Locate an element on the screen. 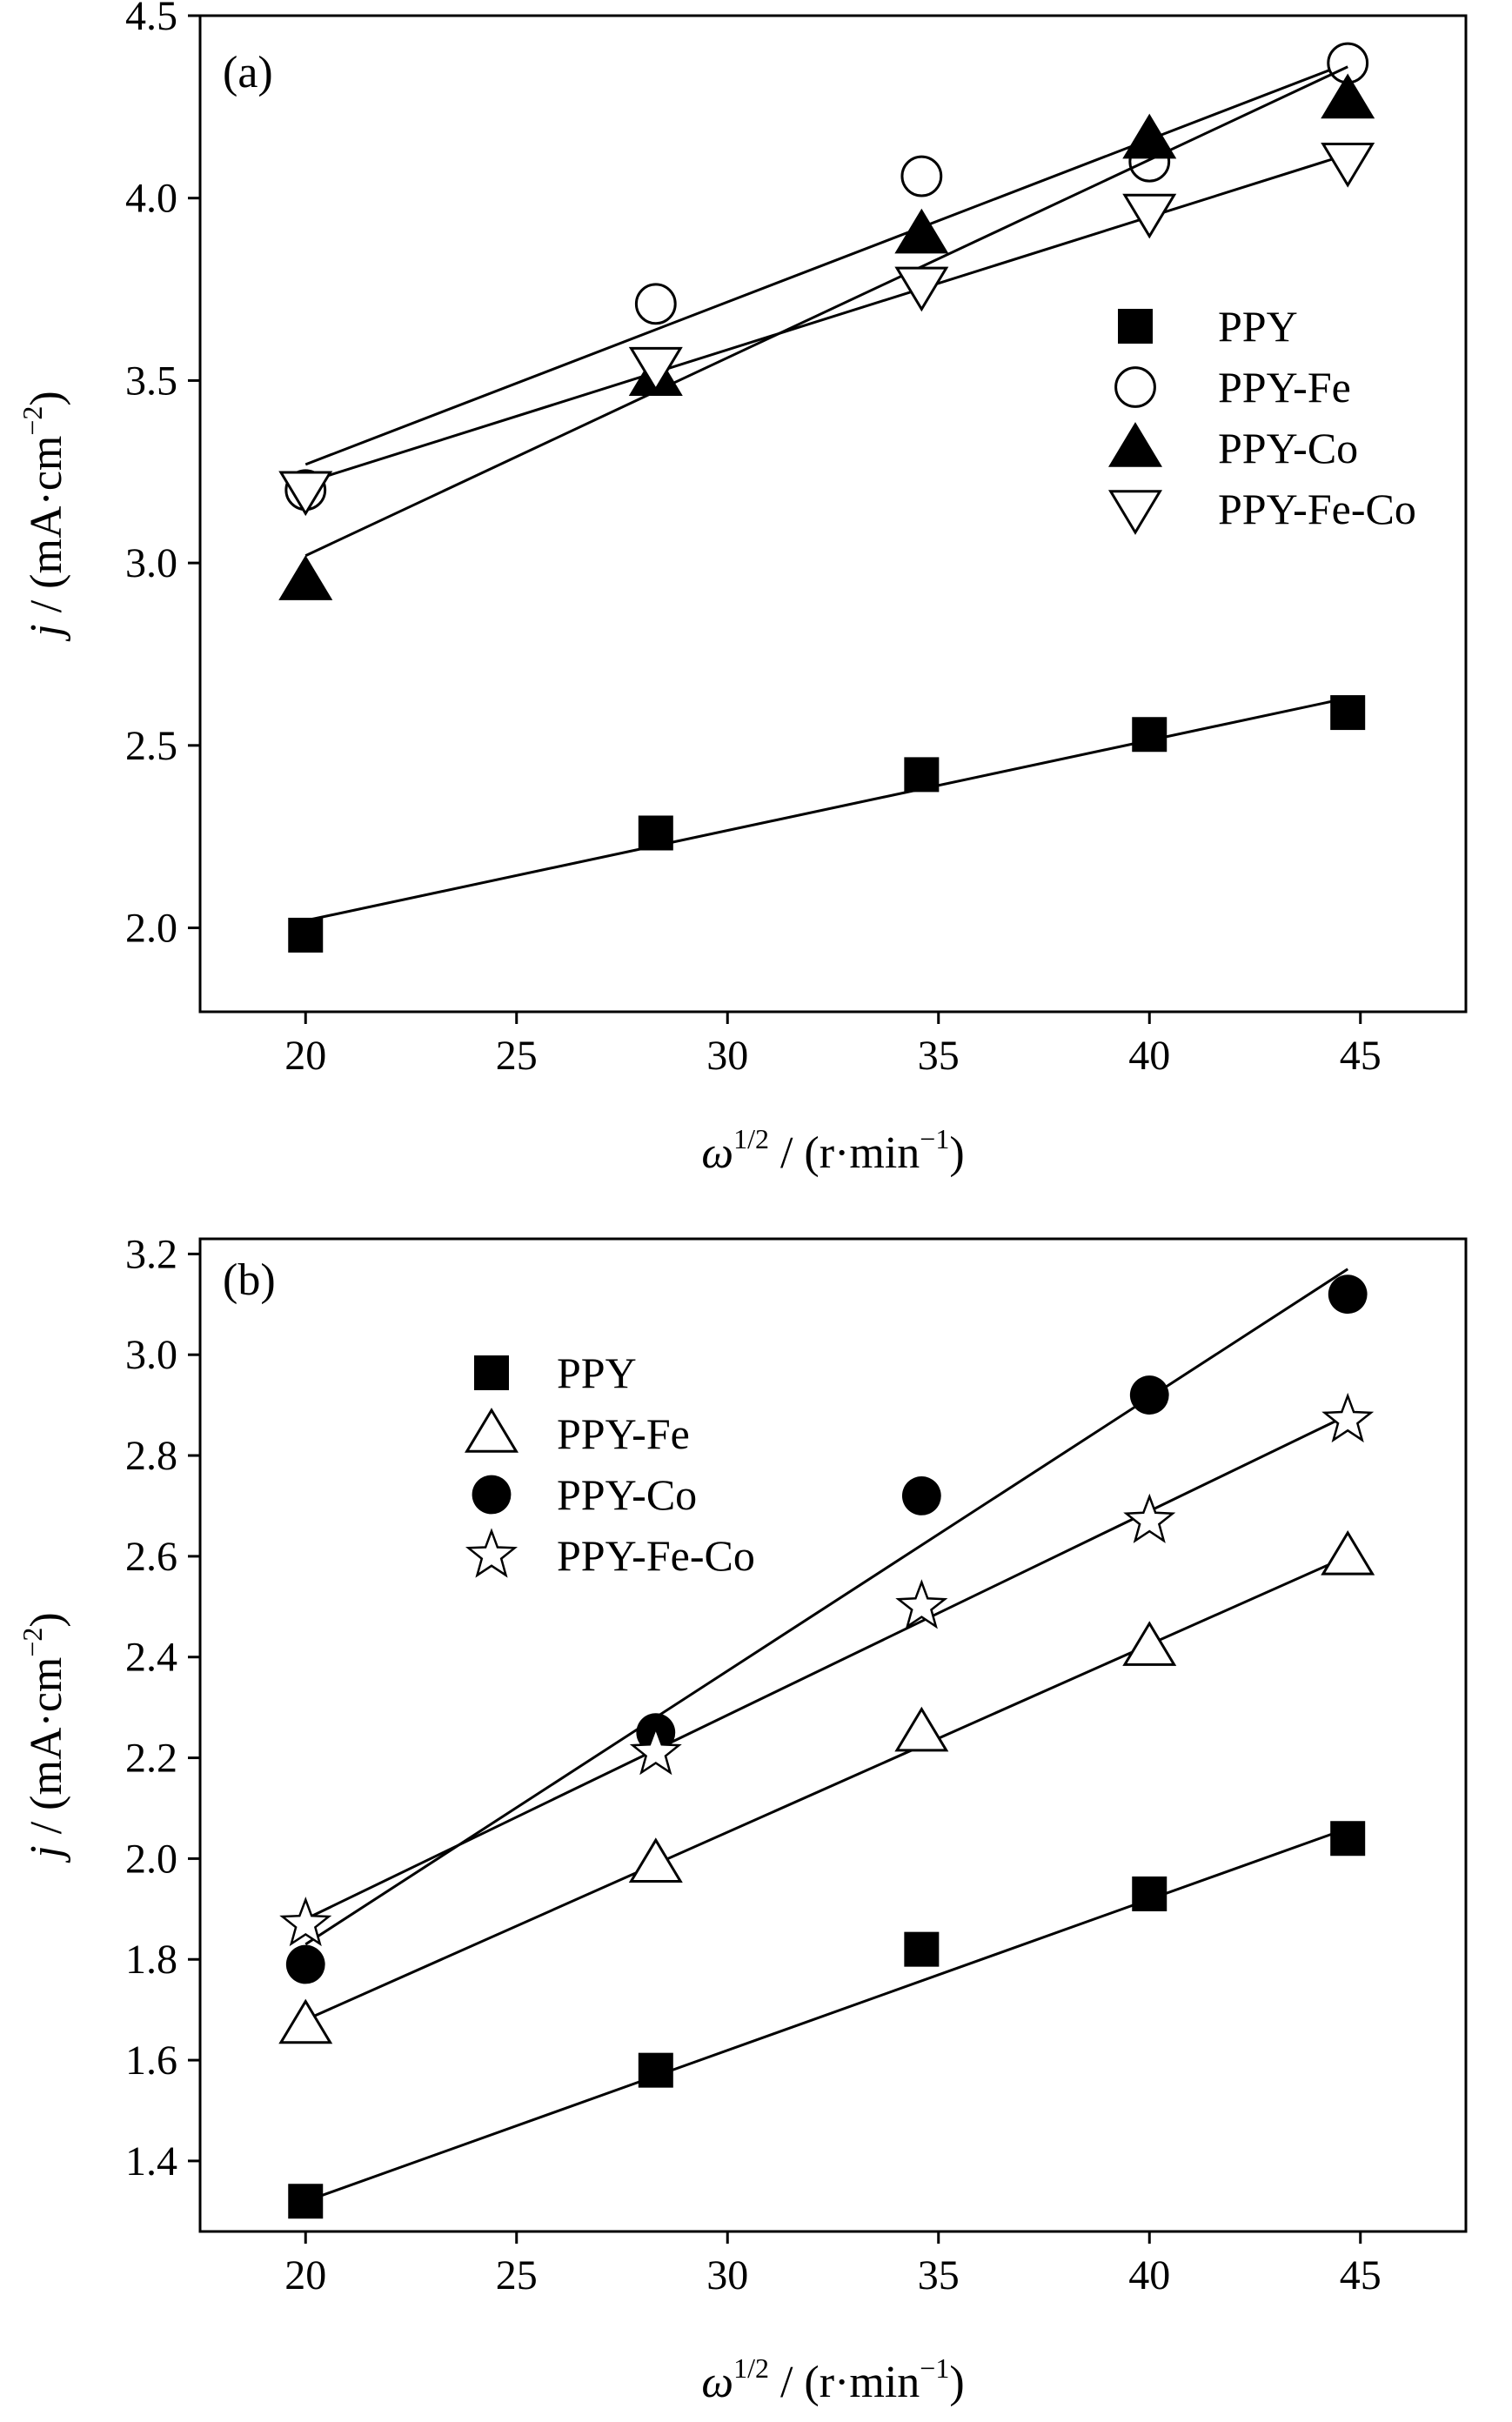 The image size is (1512, 2422). axis-title-part: −1 is located at coordinates (935, 2368).